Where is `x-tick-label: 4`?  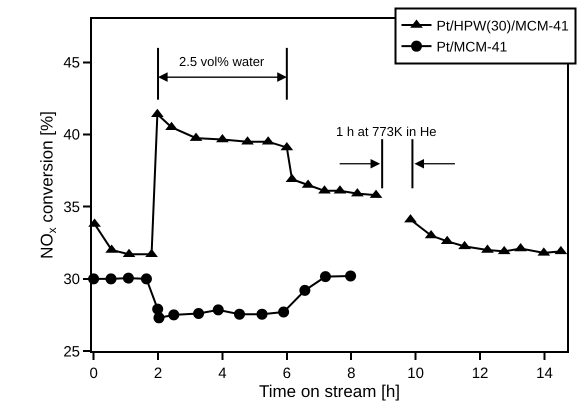
x-tick-label: 4 is located at coordinates (222, 373).